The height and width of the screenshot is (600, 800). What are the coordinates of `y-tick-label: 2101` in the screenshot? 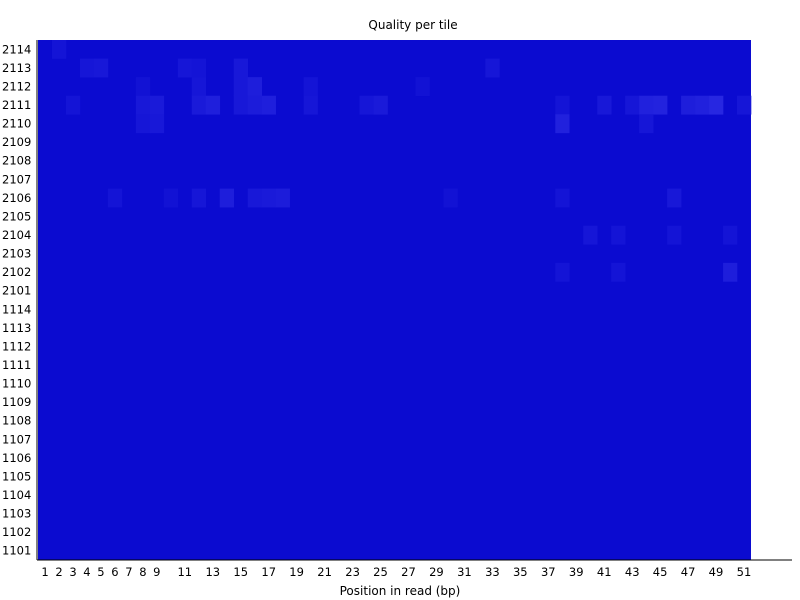 It's located at (16, 291).